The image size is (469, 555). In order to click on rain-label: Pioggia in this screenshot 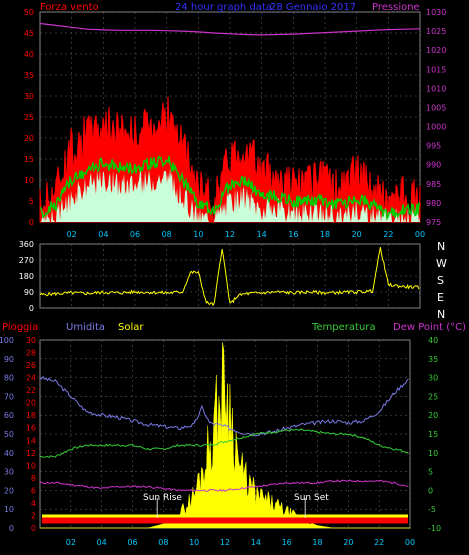, I will do `click(20, 327)`.